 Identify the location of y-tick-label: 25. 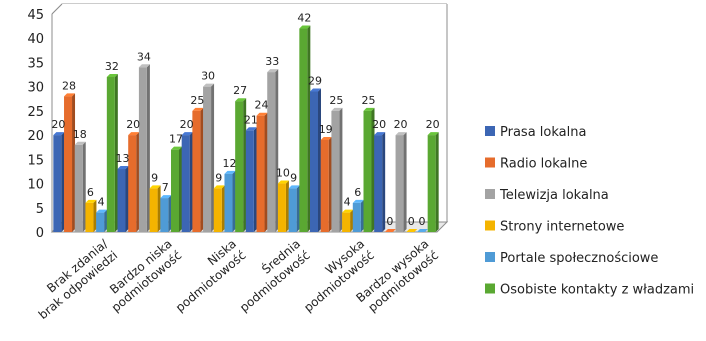
(35, 112).